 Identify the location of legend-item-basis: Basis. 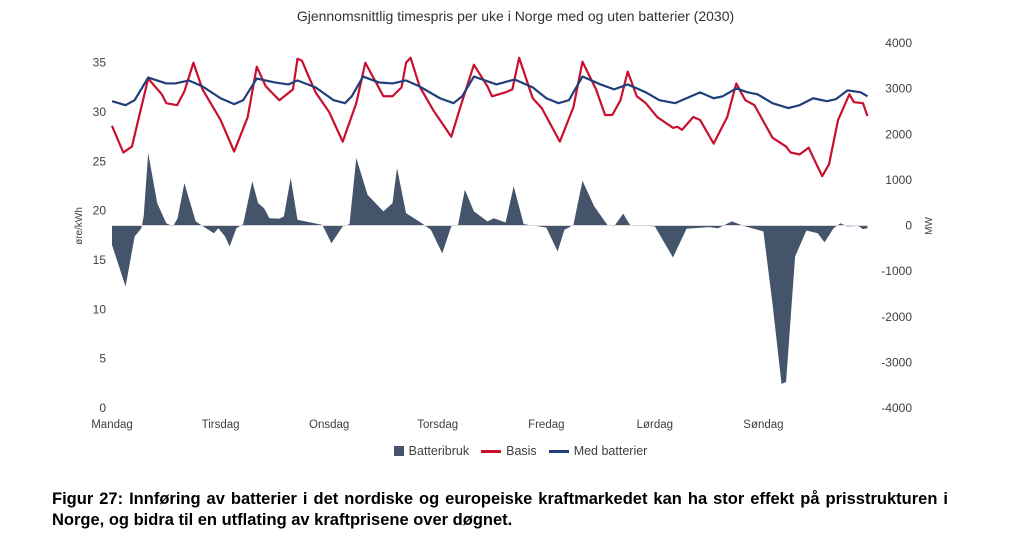
(509, 451).